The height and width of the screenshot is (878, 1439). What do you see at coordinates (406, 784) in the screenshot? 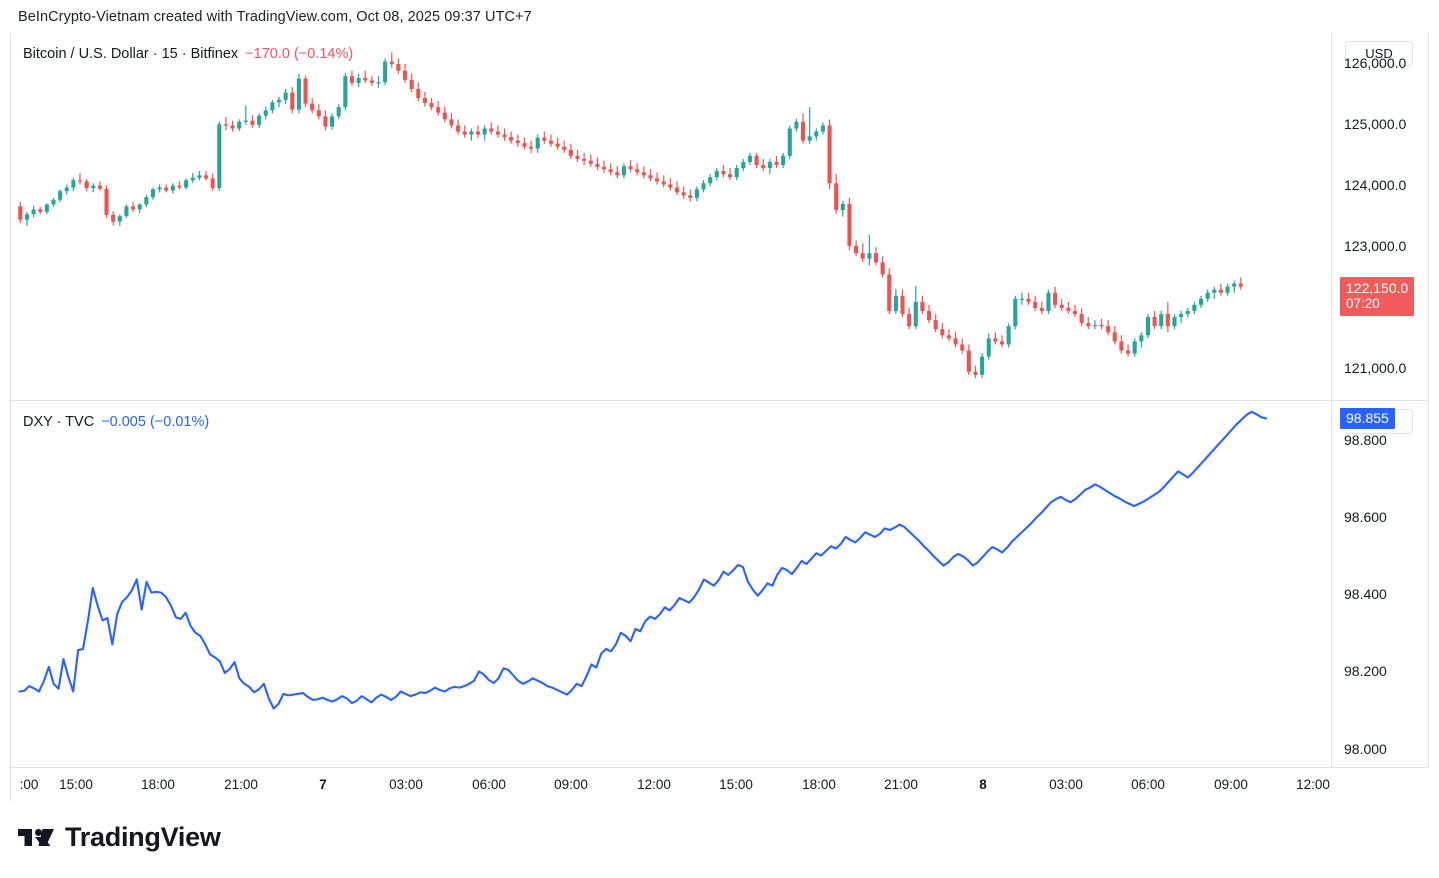
I see `time-tick: 03:00` at bounding box center [406, 784].